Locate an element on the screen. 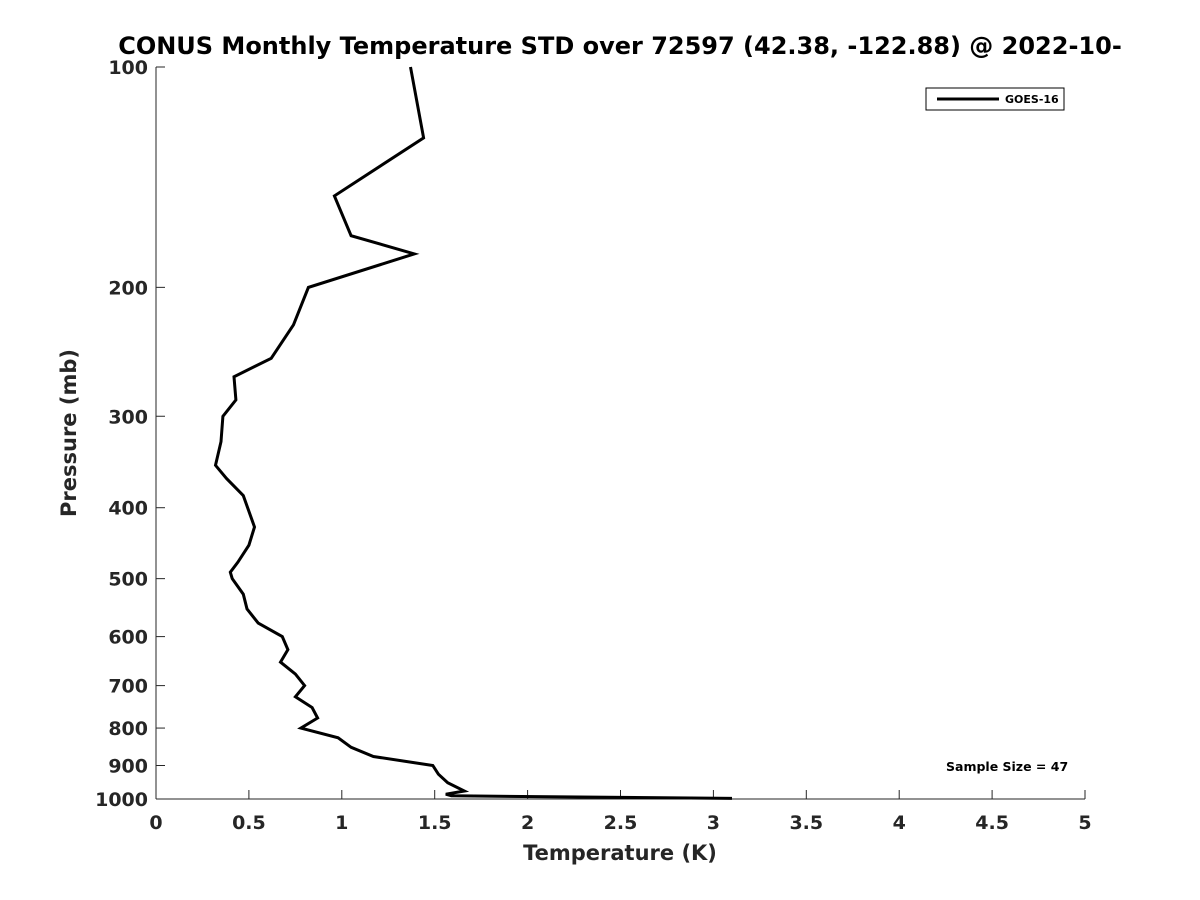 This screenshot has height=900, width=1200. x-tick-label: 0.5 is located at coordinates (249, 823).